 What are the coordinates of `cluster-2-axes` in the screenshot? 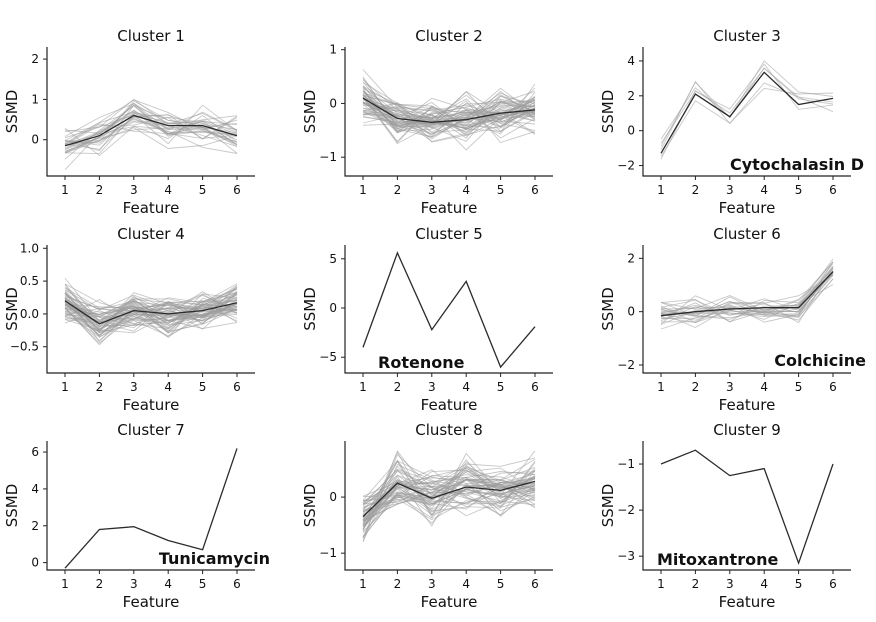 It's located at (448, 112).